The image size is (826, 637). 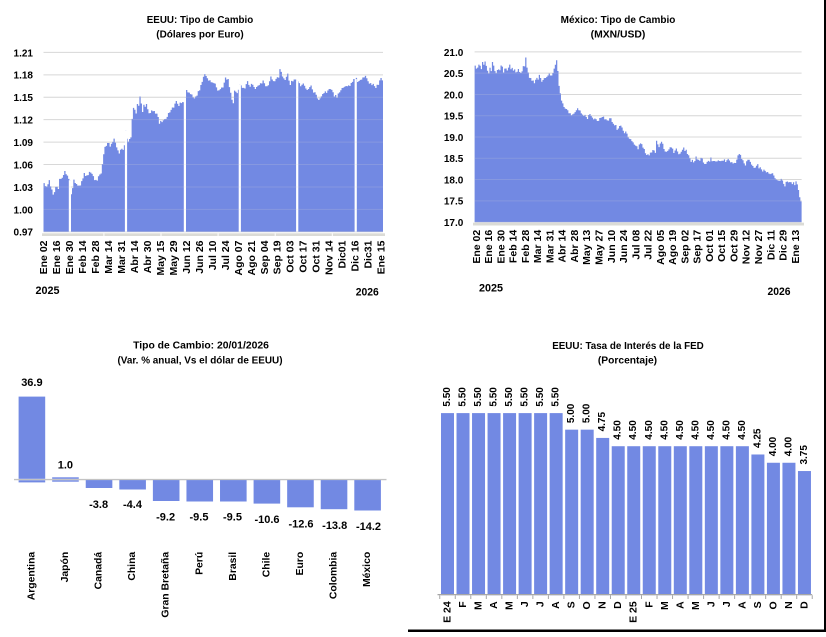 What do you see at coordinates (31, 576) in the screenshot?
I see `svg-text: Argentina` at bounding box center [31, 576].